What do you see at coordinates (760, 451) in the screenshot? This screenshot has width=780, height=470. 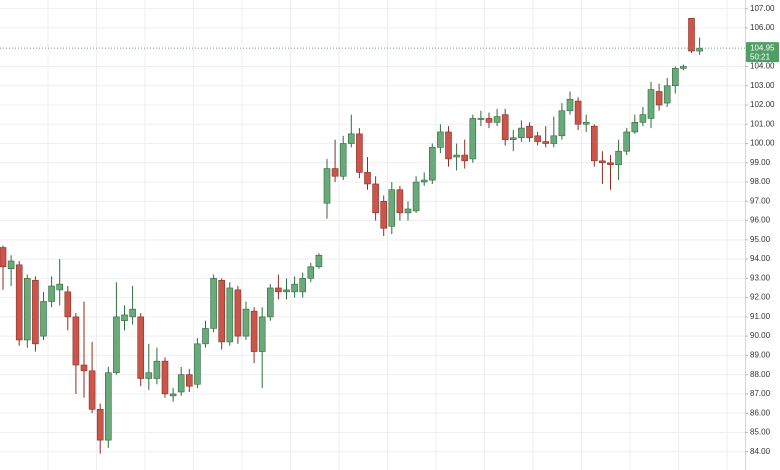 I see `y-tick-label: 84.00` at bounding box center [760, 451].